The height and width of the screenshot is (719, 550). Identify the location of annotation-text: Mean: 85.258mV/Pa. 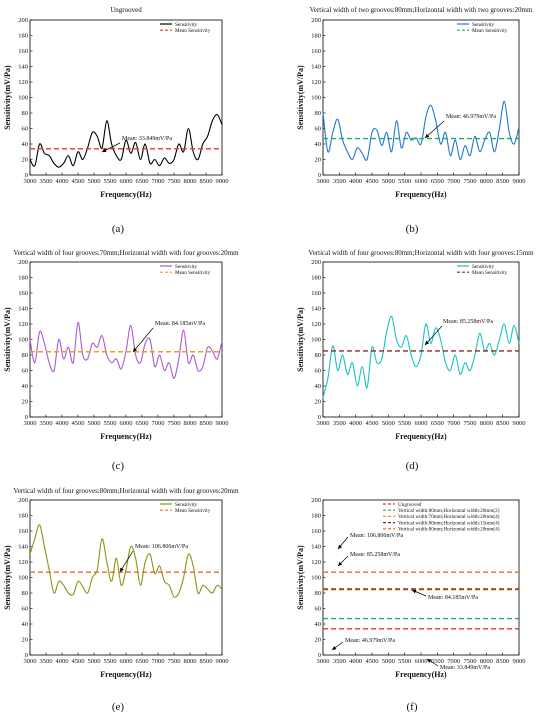
(468, 322).